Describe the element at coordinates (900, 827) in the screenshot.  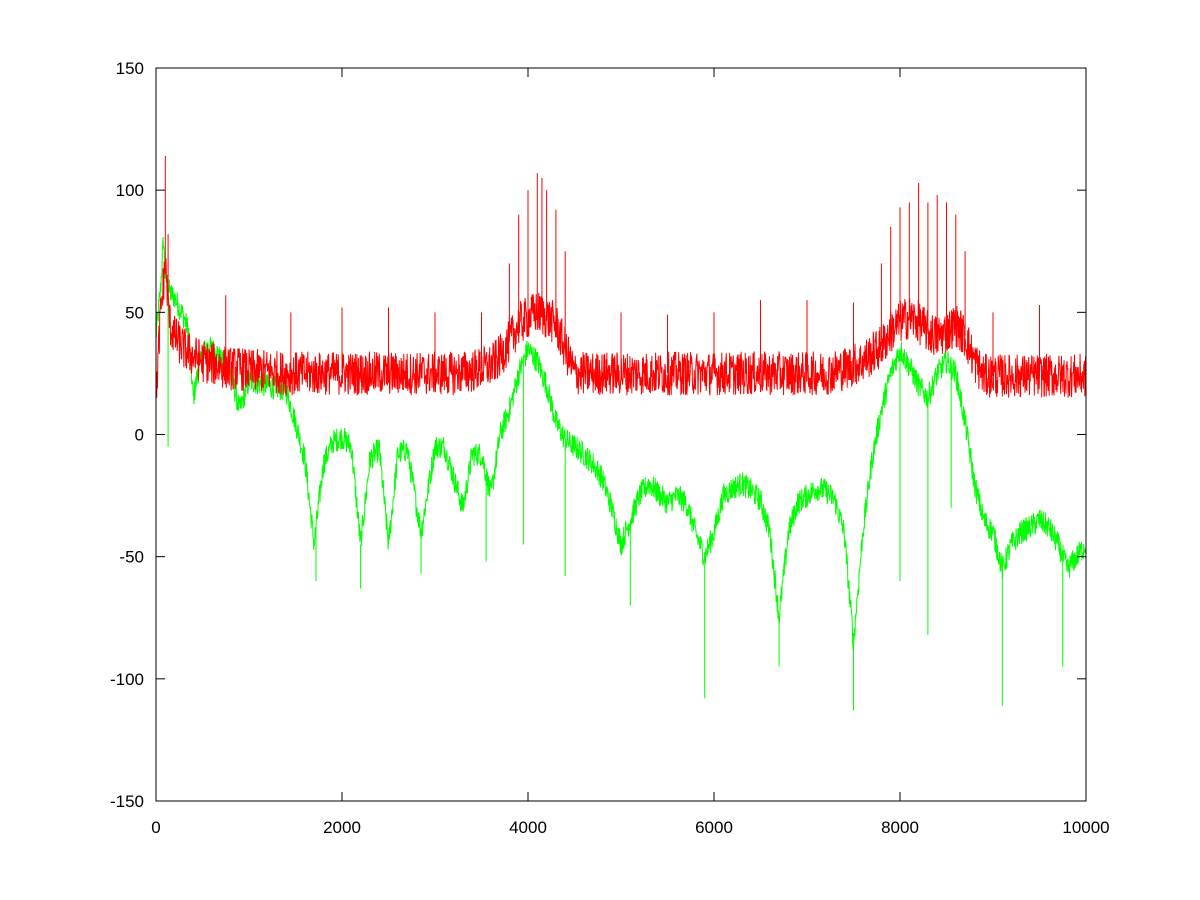
I see `x-tick-label: 8000` at that location.